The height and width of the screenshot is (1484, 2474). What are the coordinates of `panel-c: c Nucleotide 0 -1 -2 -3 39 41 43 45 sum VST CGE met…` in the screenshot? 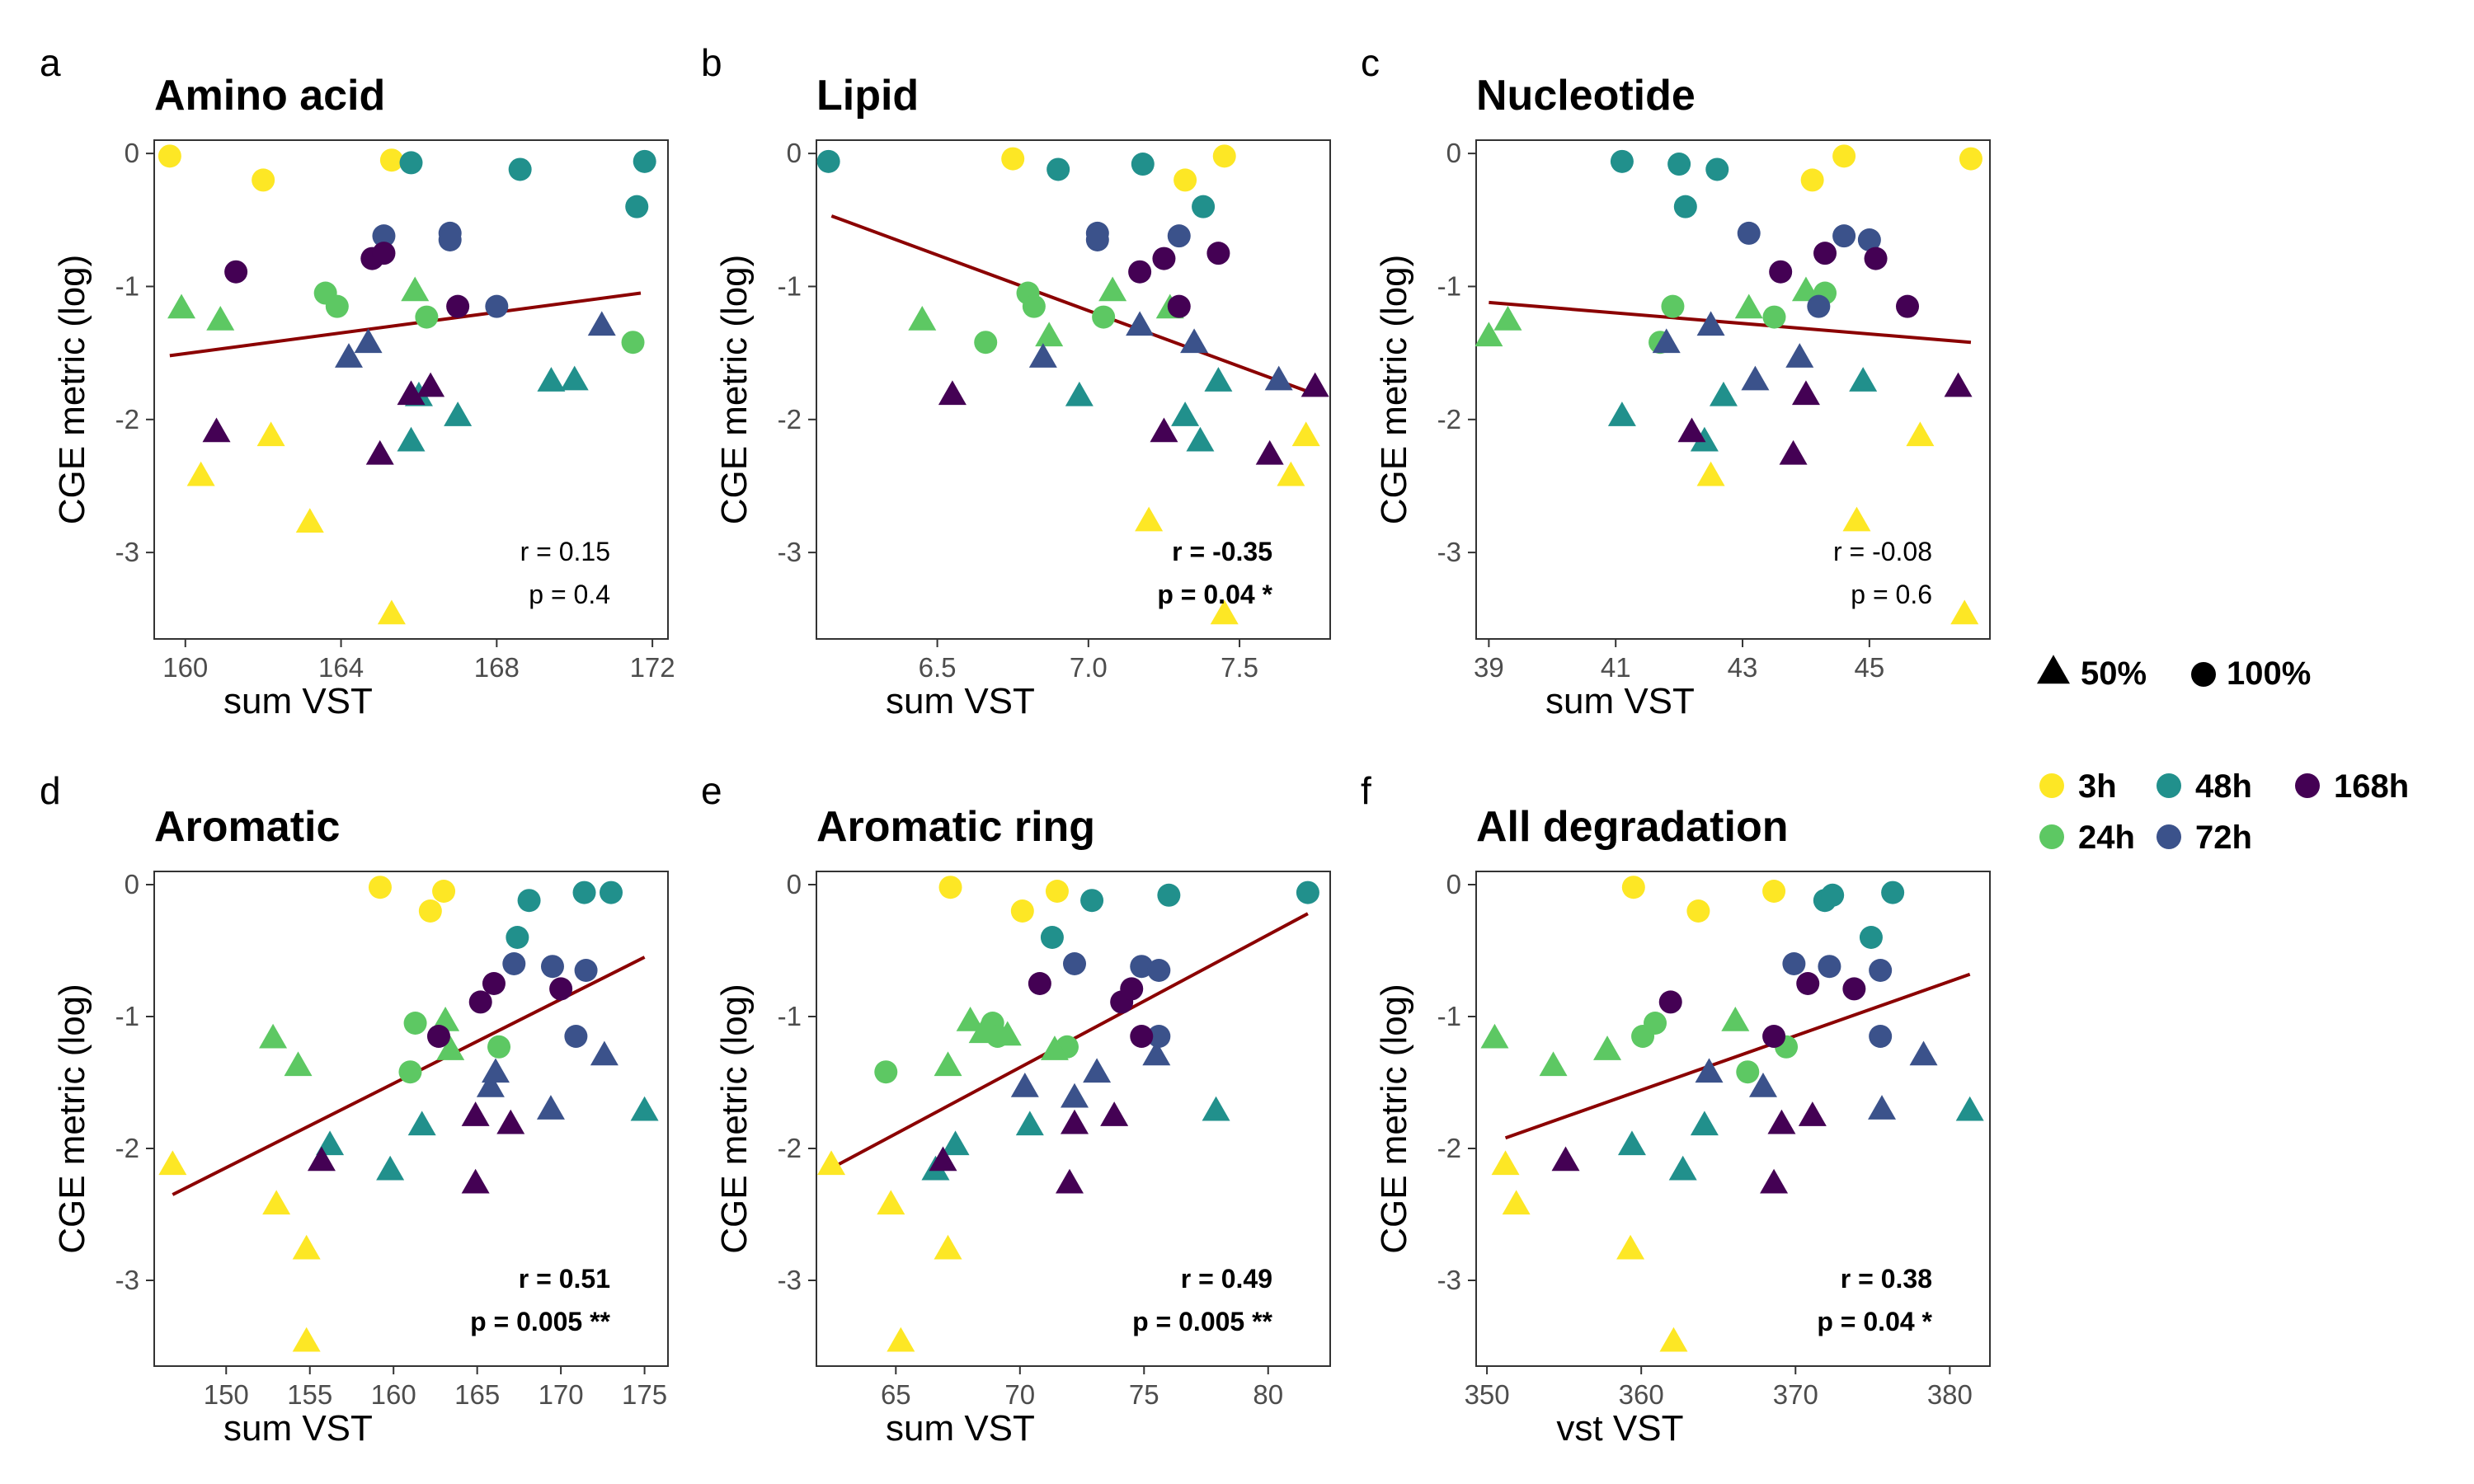 It's located at (1676, 381).